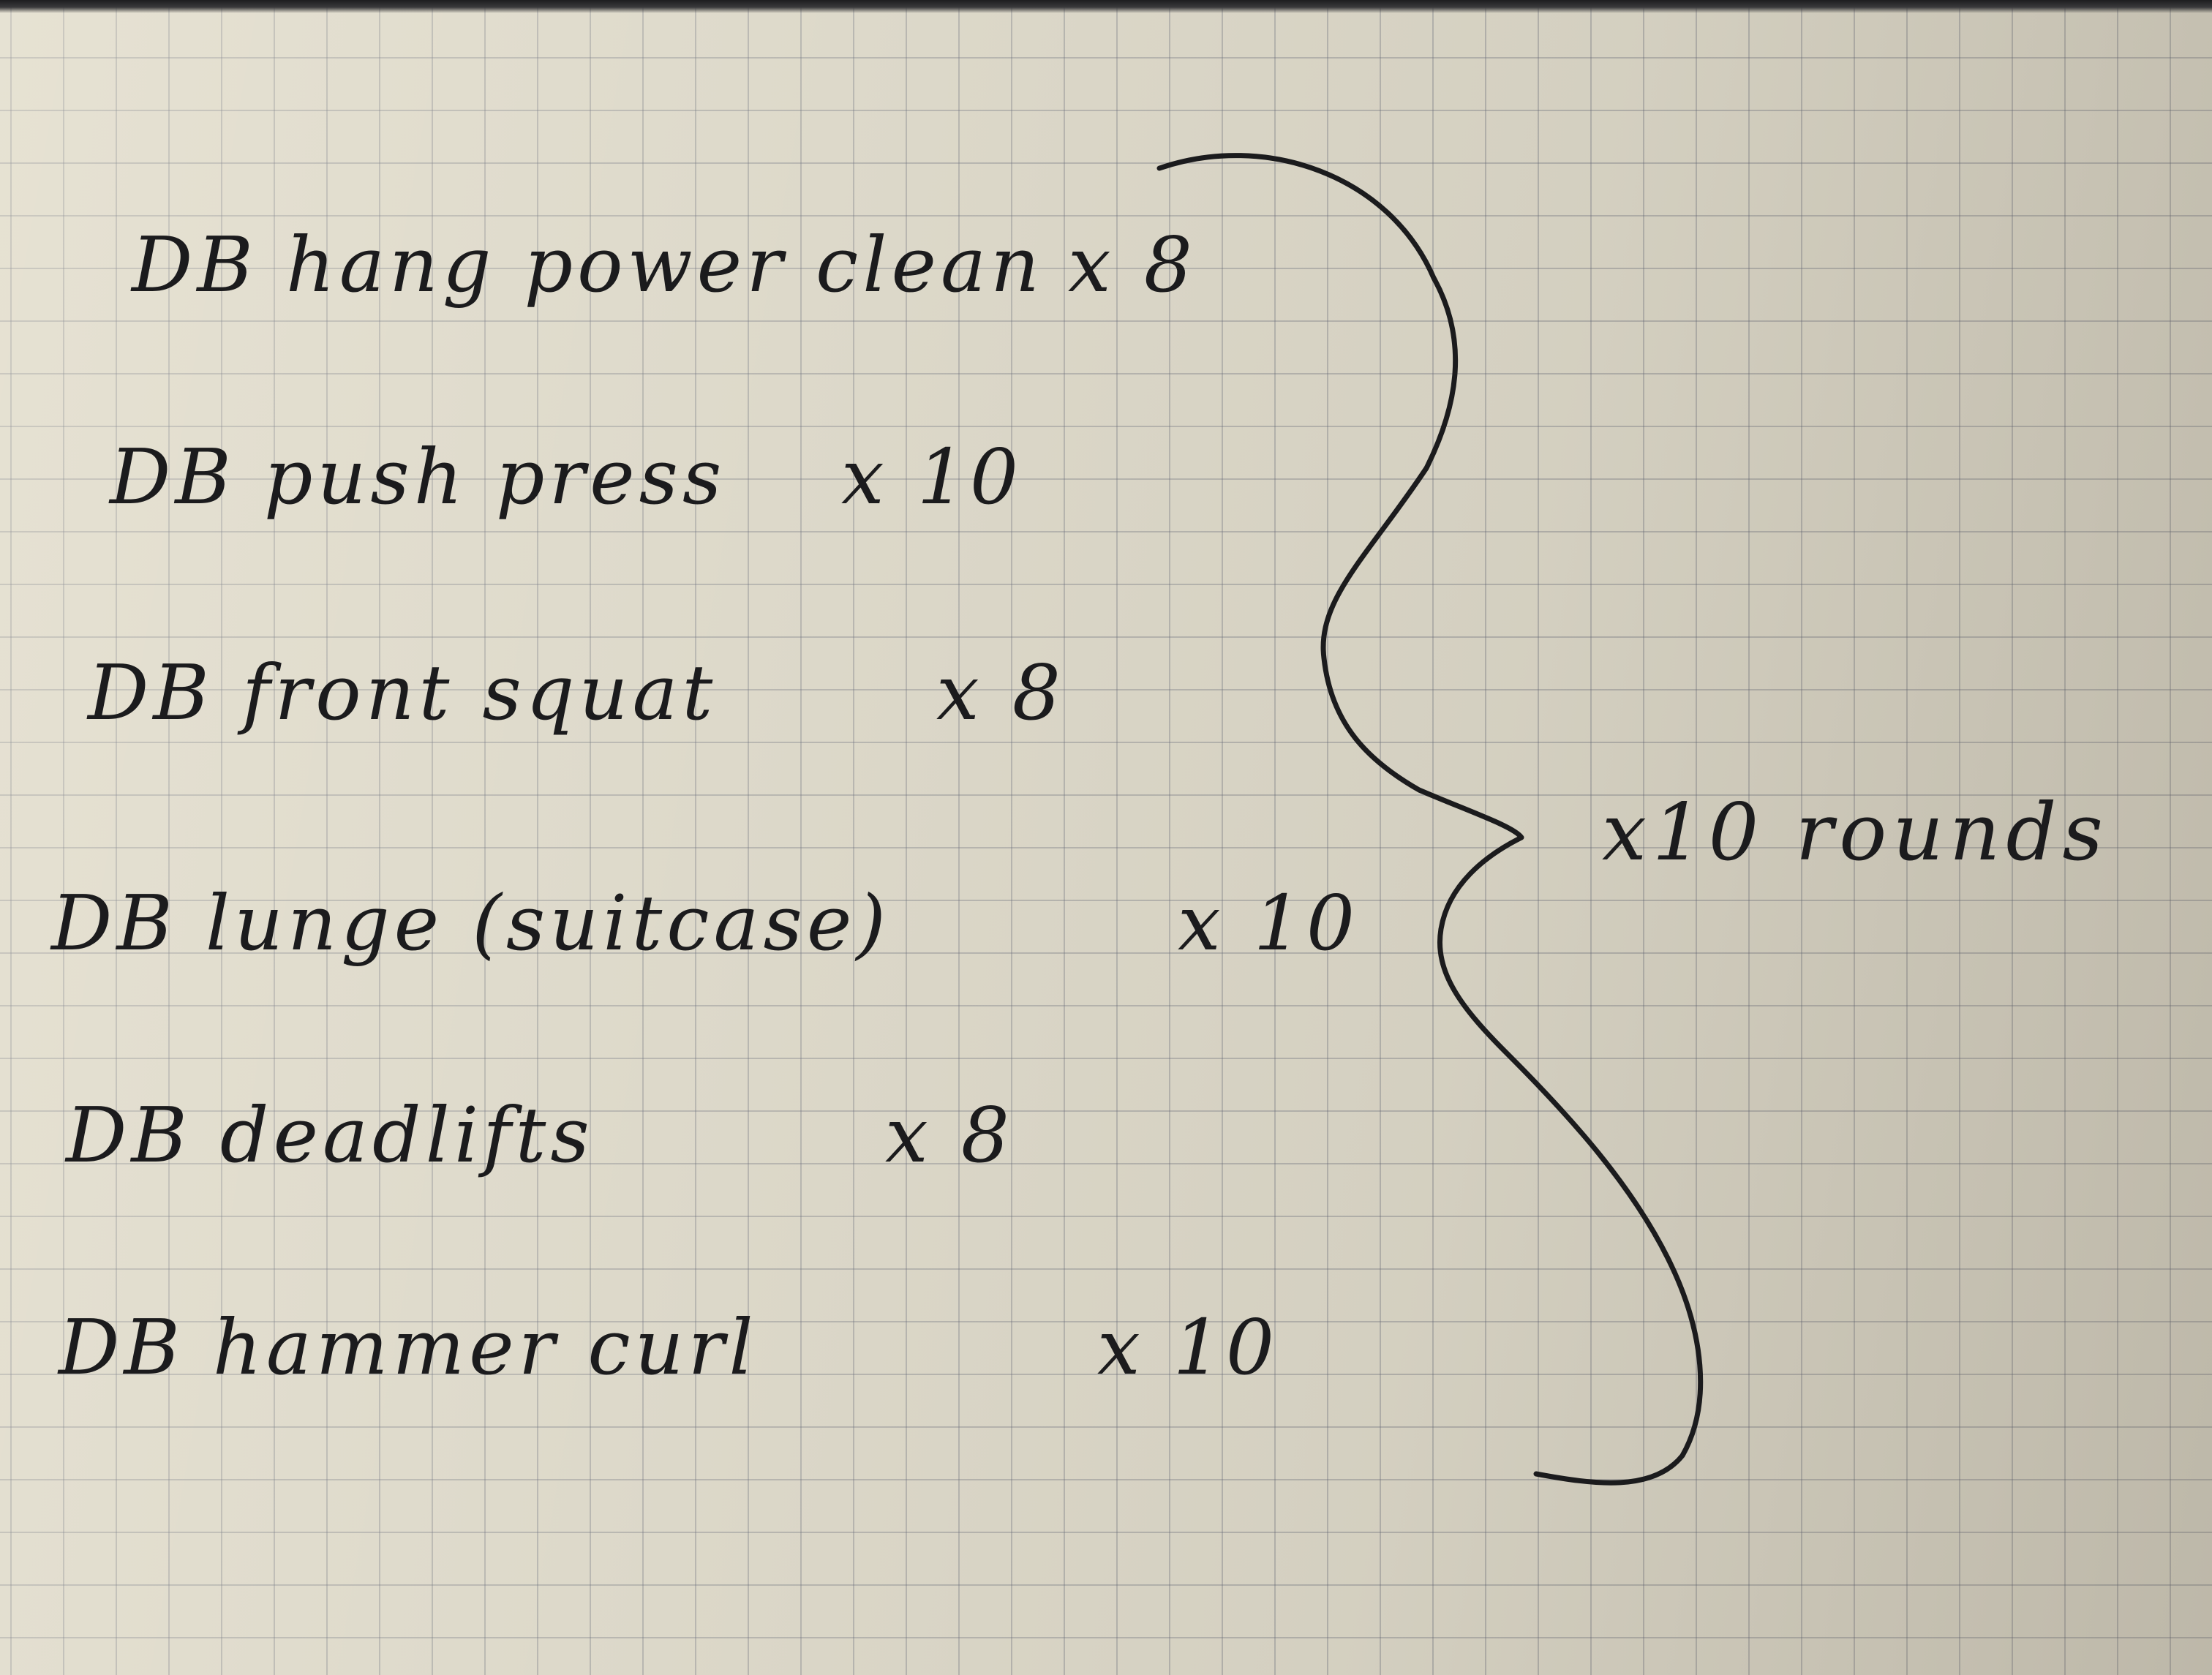 Image resolution: width=2212 pixels, height=1675 pixels. Describe the element at coordinates (403, 692) in the screenshot. I see `exercise-name: DB front squat` at that location.